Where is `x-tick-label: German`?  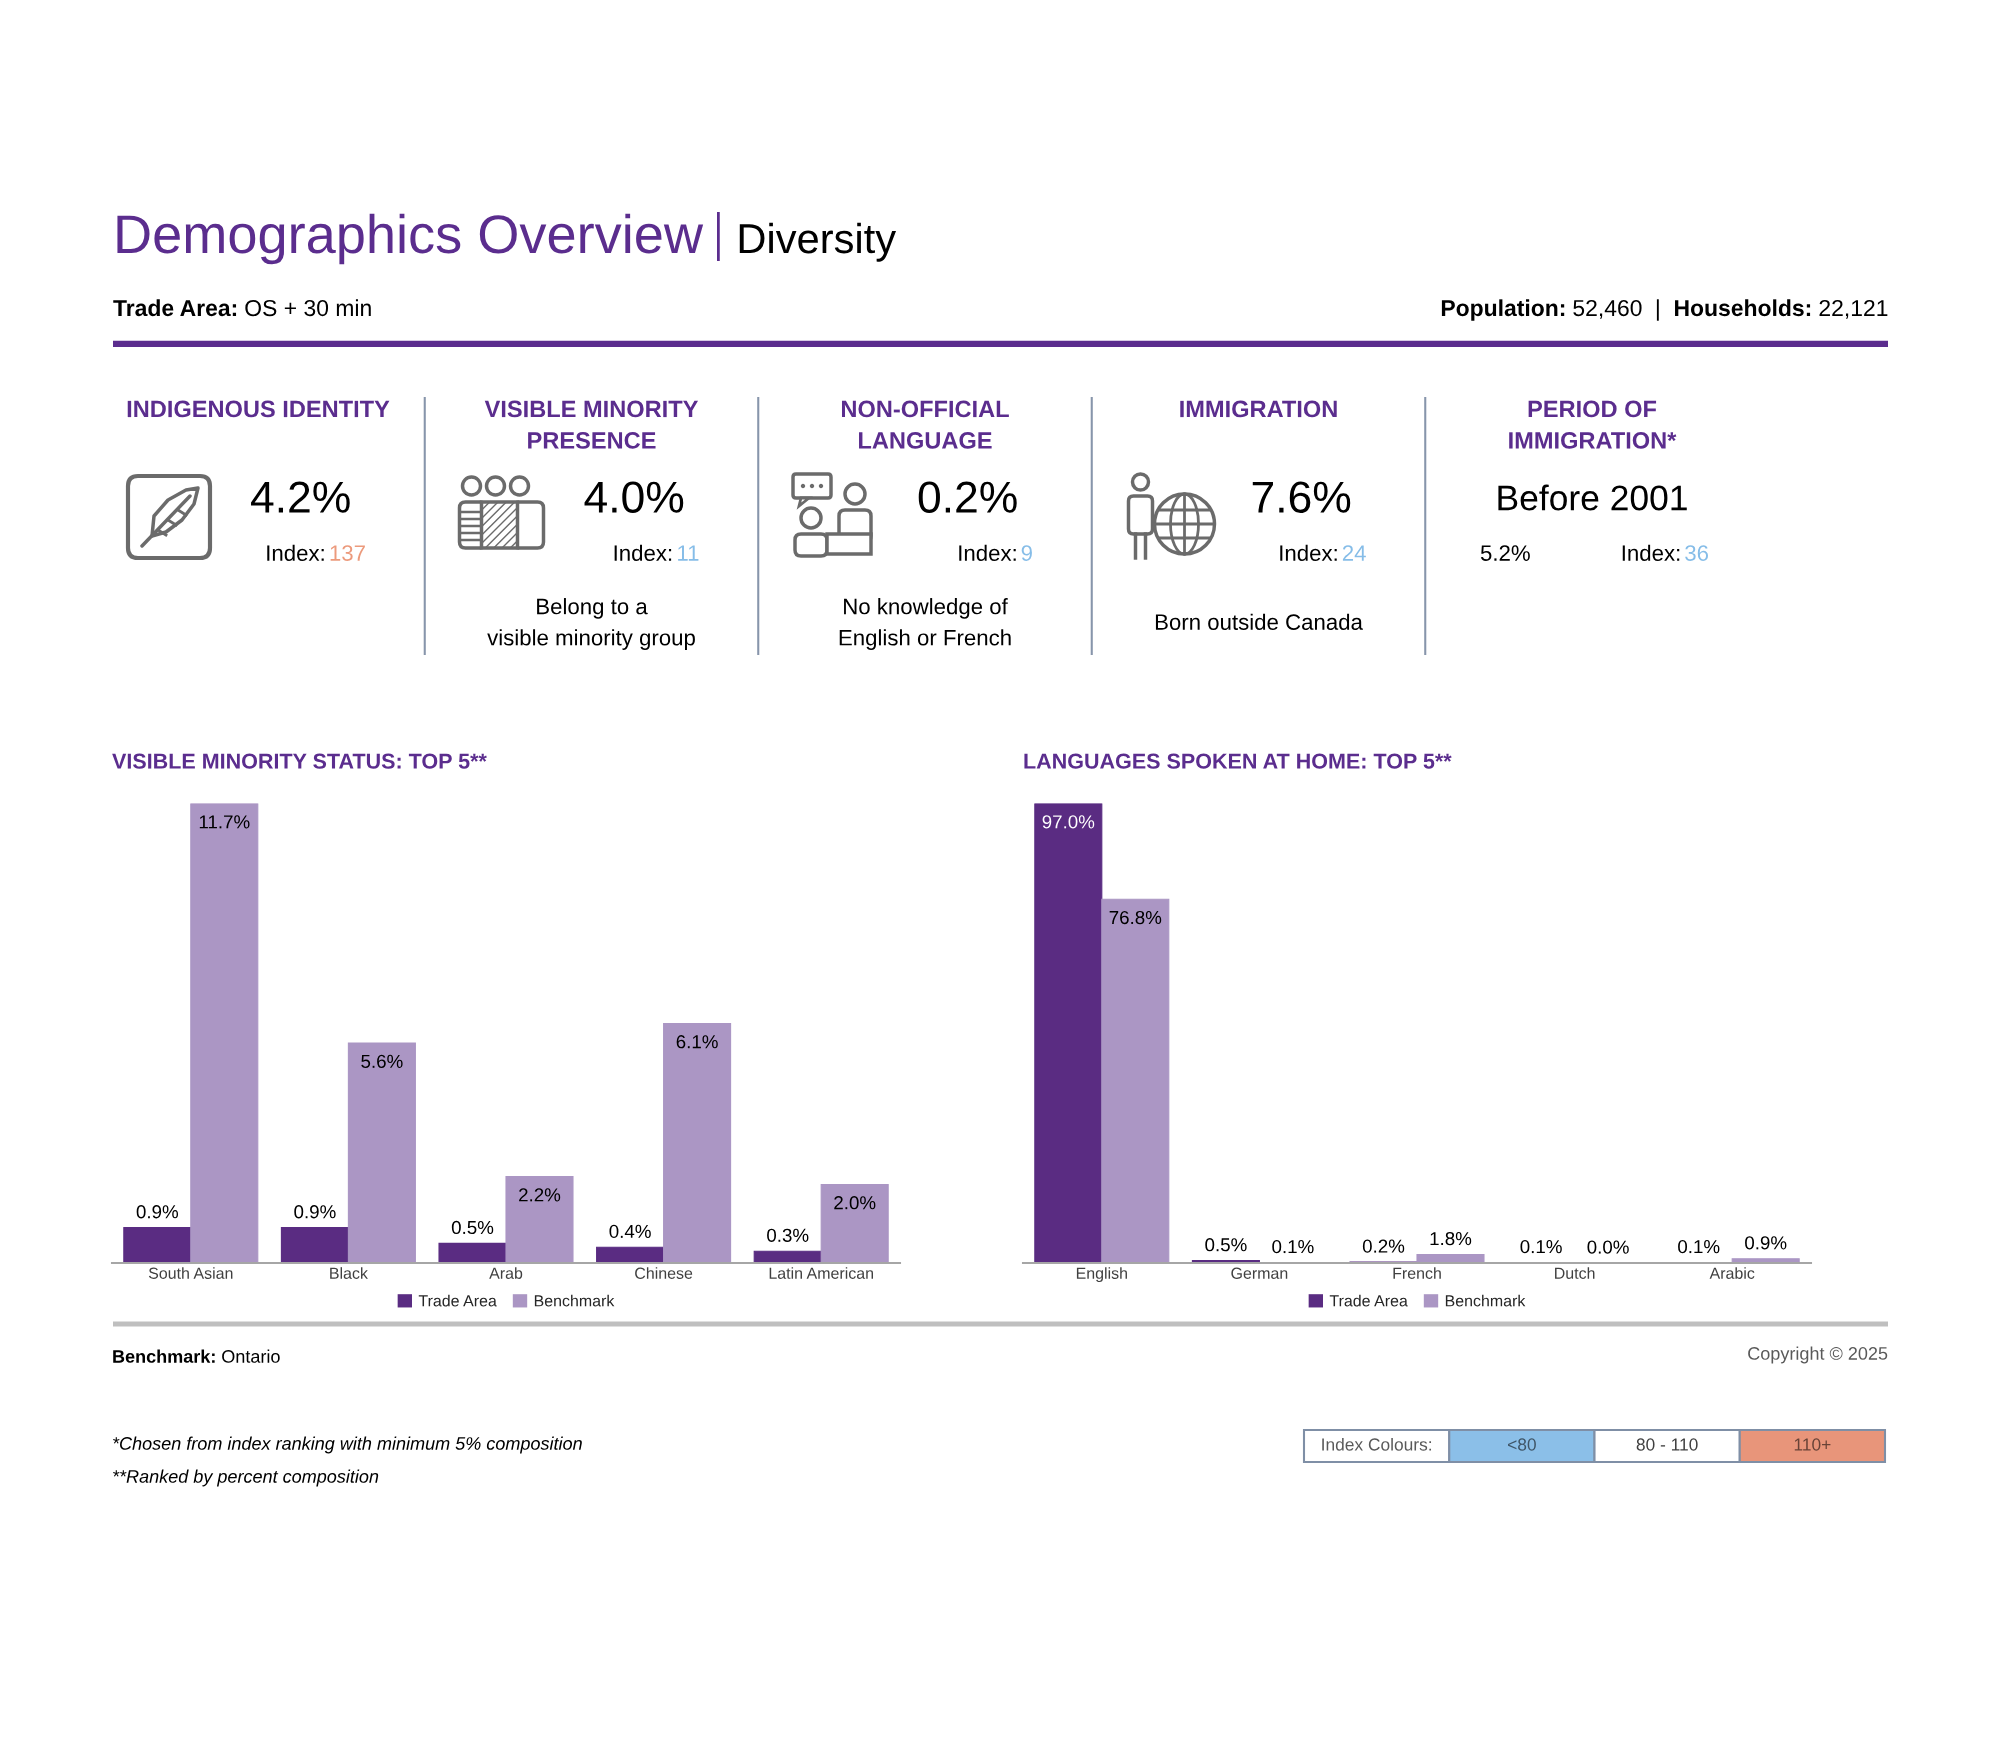
x-tick-label: German is located at coordinates (1259, 1273).